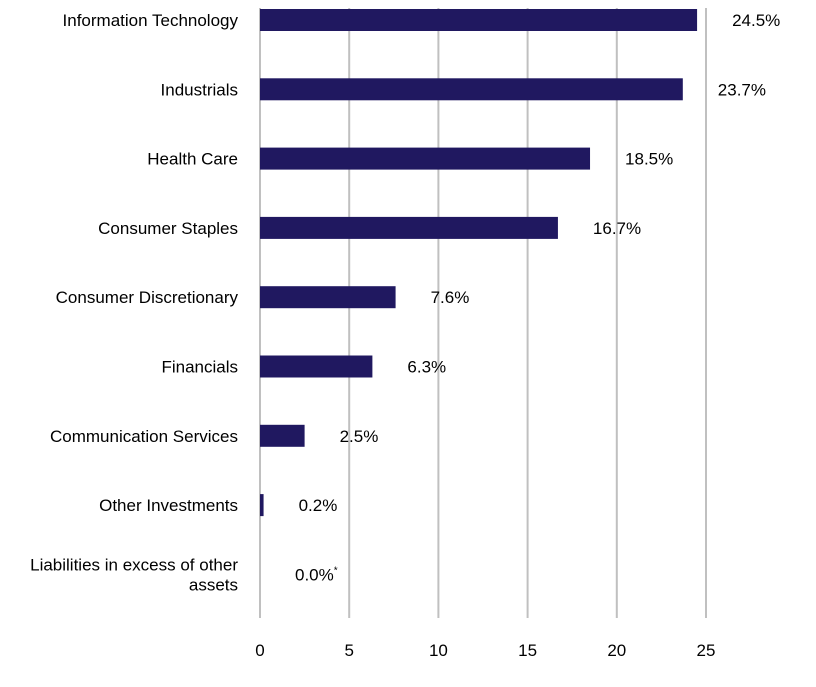  I want to click on x-tick-label: 25, so click(706, 650).